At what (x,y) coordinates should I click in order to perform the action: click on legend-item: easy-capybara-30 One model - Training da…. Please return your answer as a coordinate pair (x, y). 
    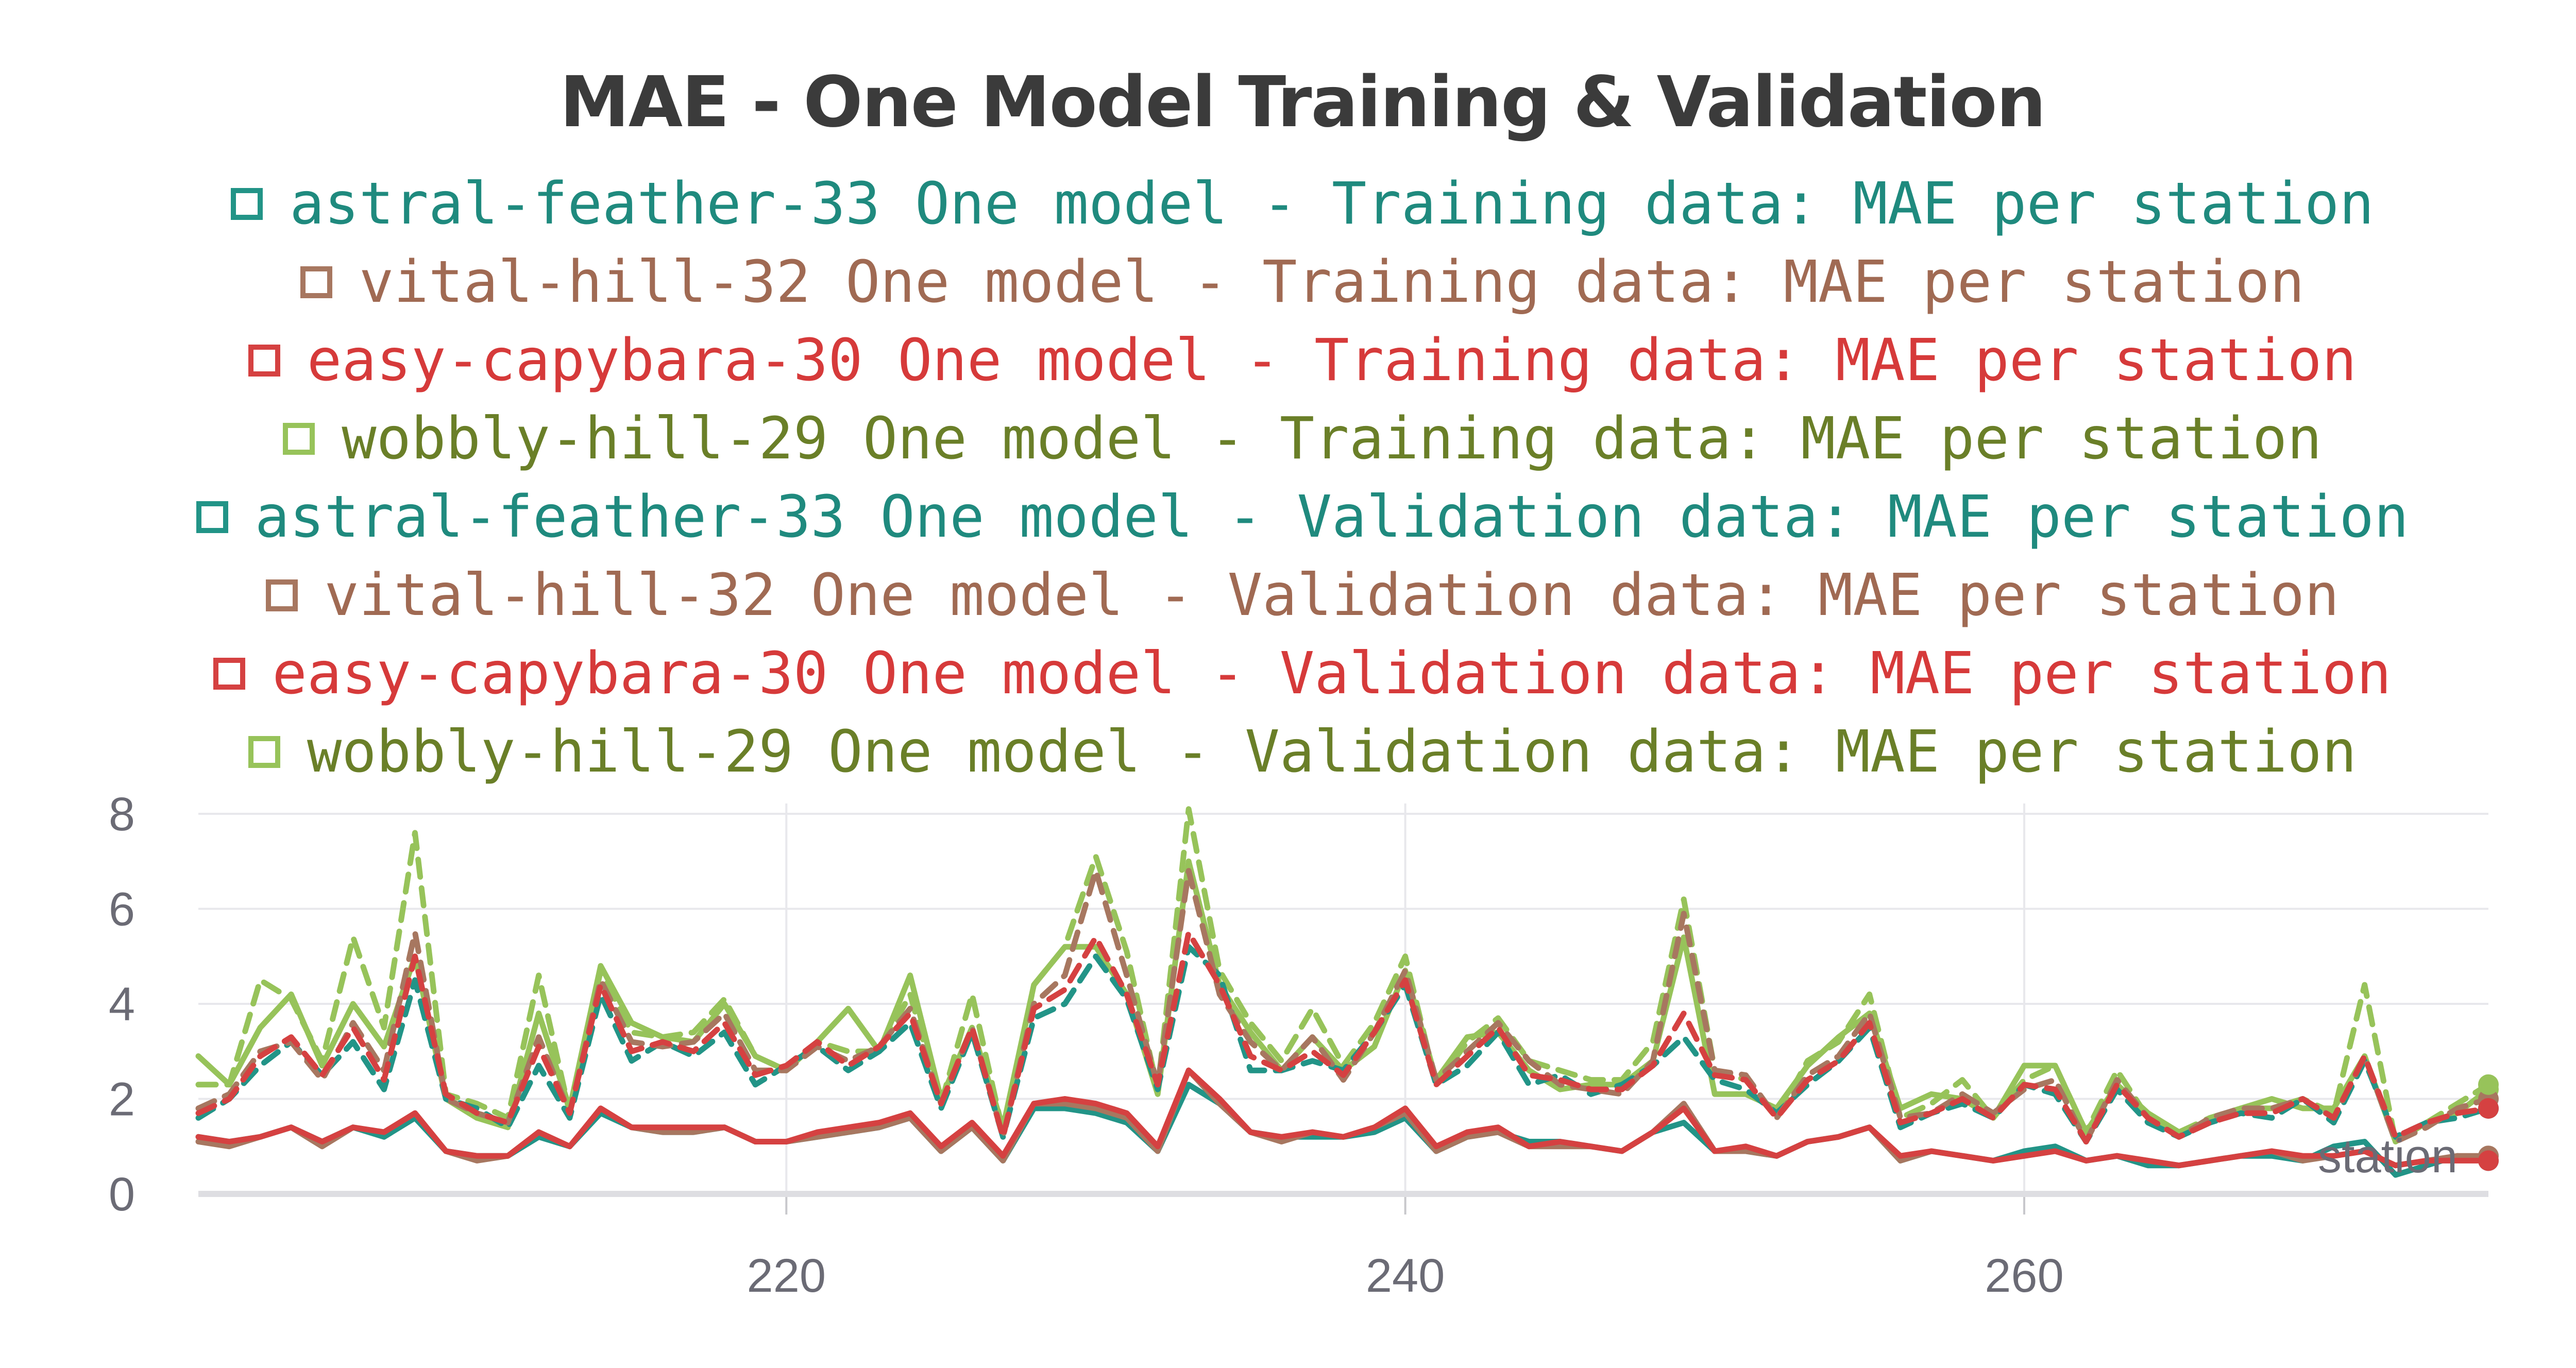
    Looking at the image, I should click on (1288, 360).